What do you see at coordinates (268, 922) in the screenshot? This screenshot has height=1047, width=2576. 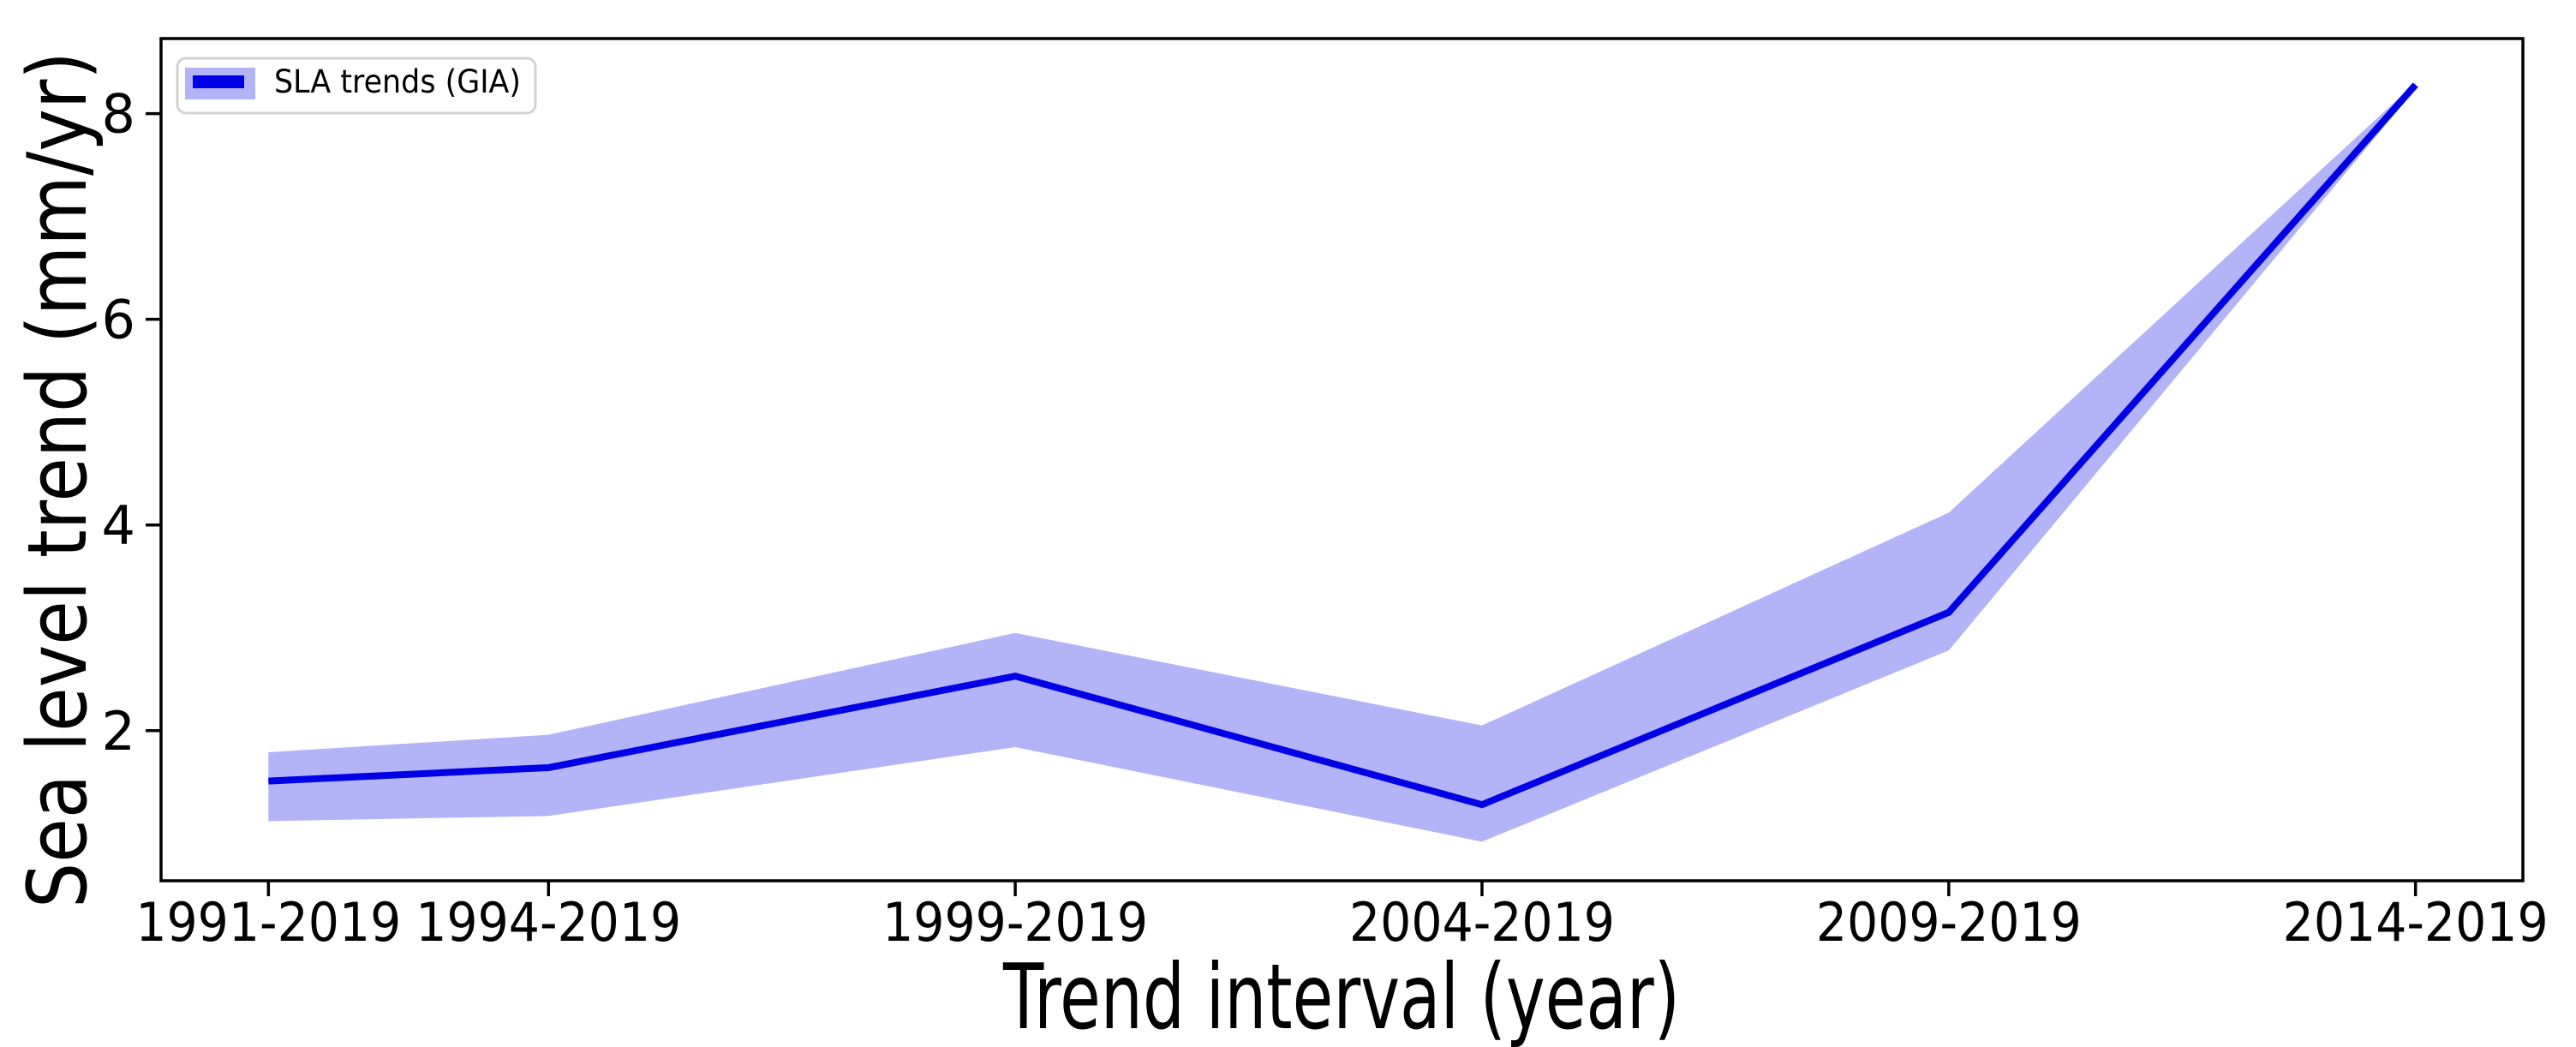 I see `x-tick-label: 1991-2019` at bounding box center [268, 922].